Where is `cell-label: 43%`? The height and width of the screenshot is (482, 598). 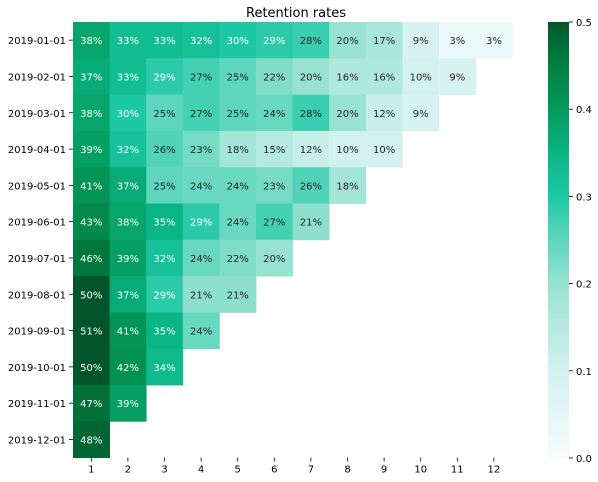
cell-label: 43% is located at coordinates (91, 223).